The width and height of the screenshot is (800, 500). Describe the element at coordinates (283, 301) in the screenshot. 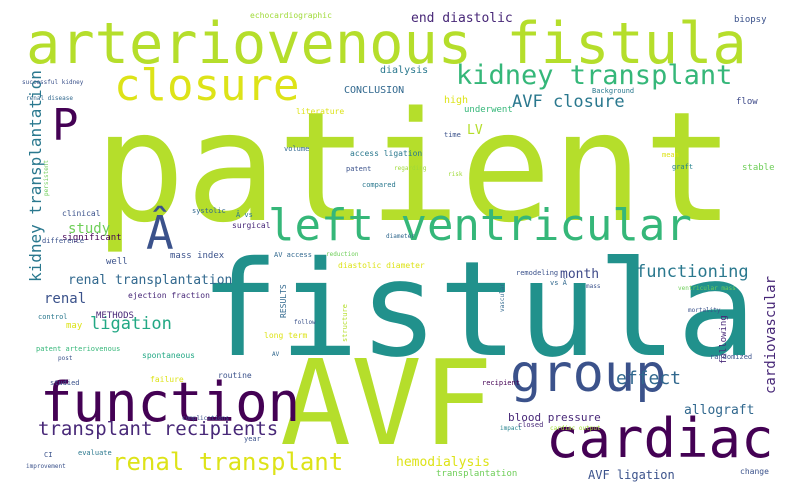

I see `word-results: RESULTS` at that location.